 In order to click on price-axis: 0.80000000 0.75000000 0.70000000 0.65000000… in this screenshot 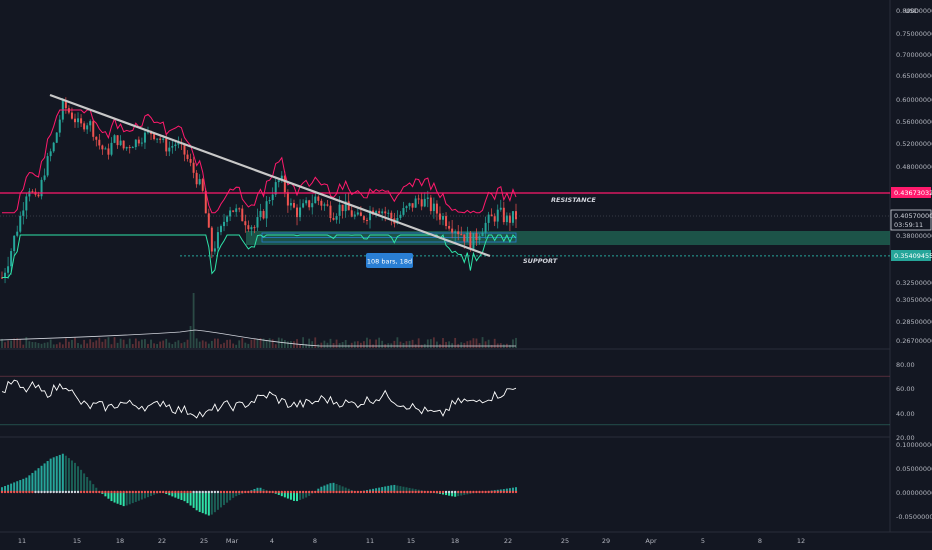, I will do `click(914, 176)`.